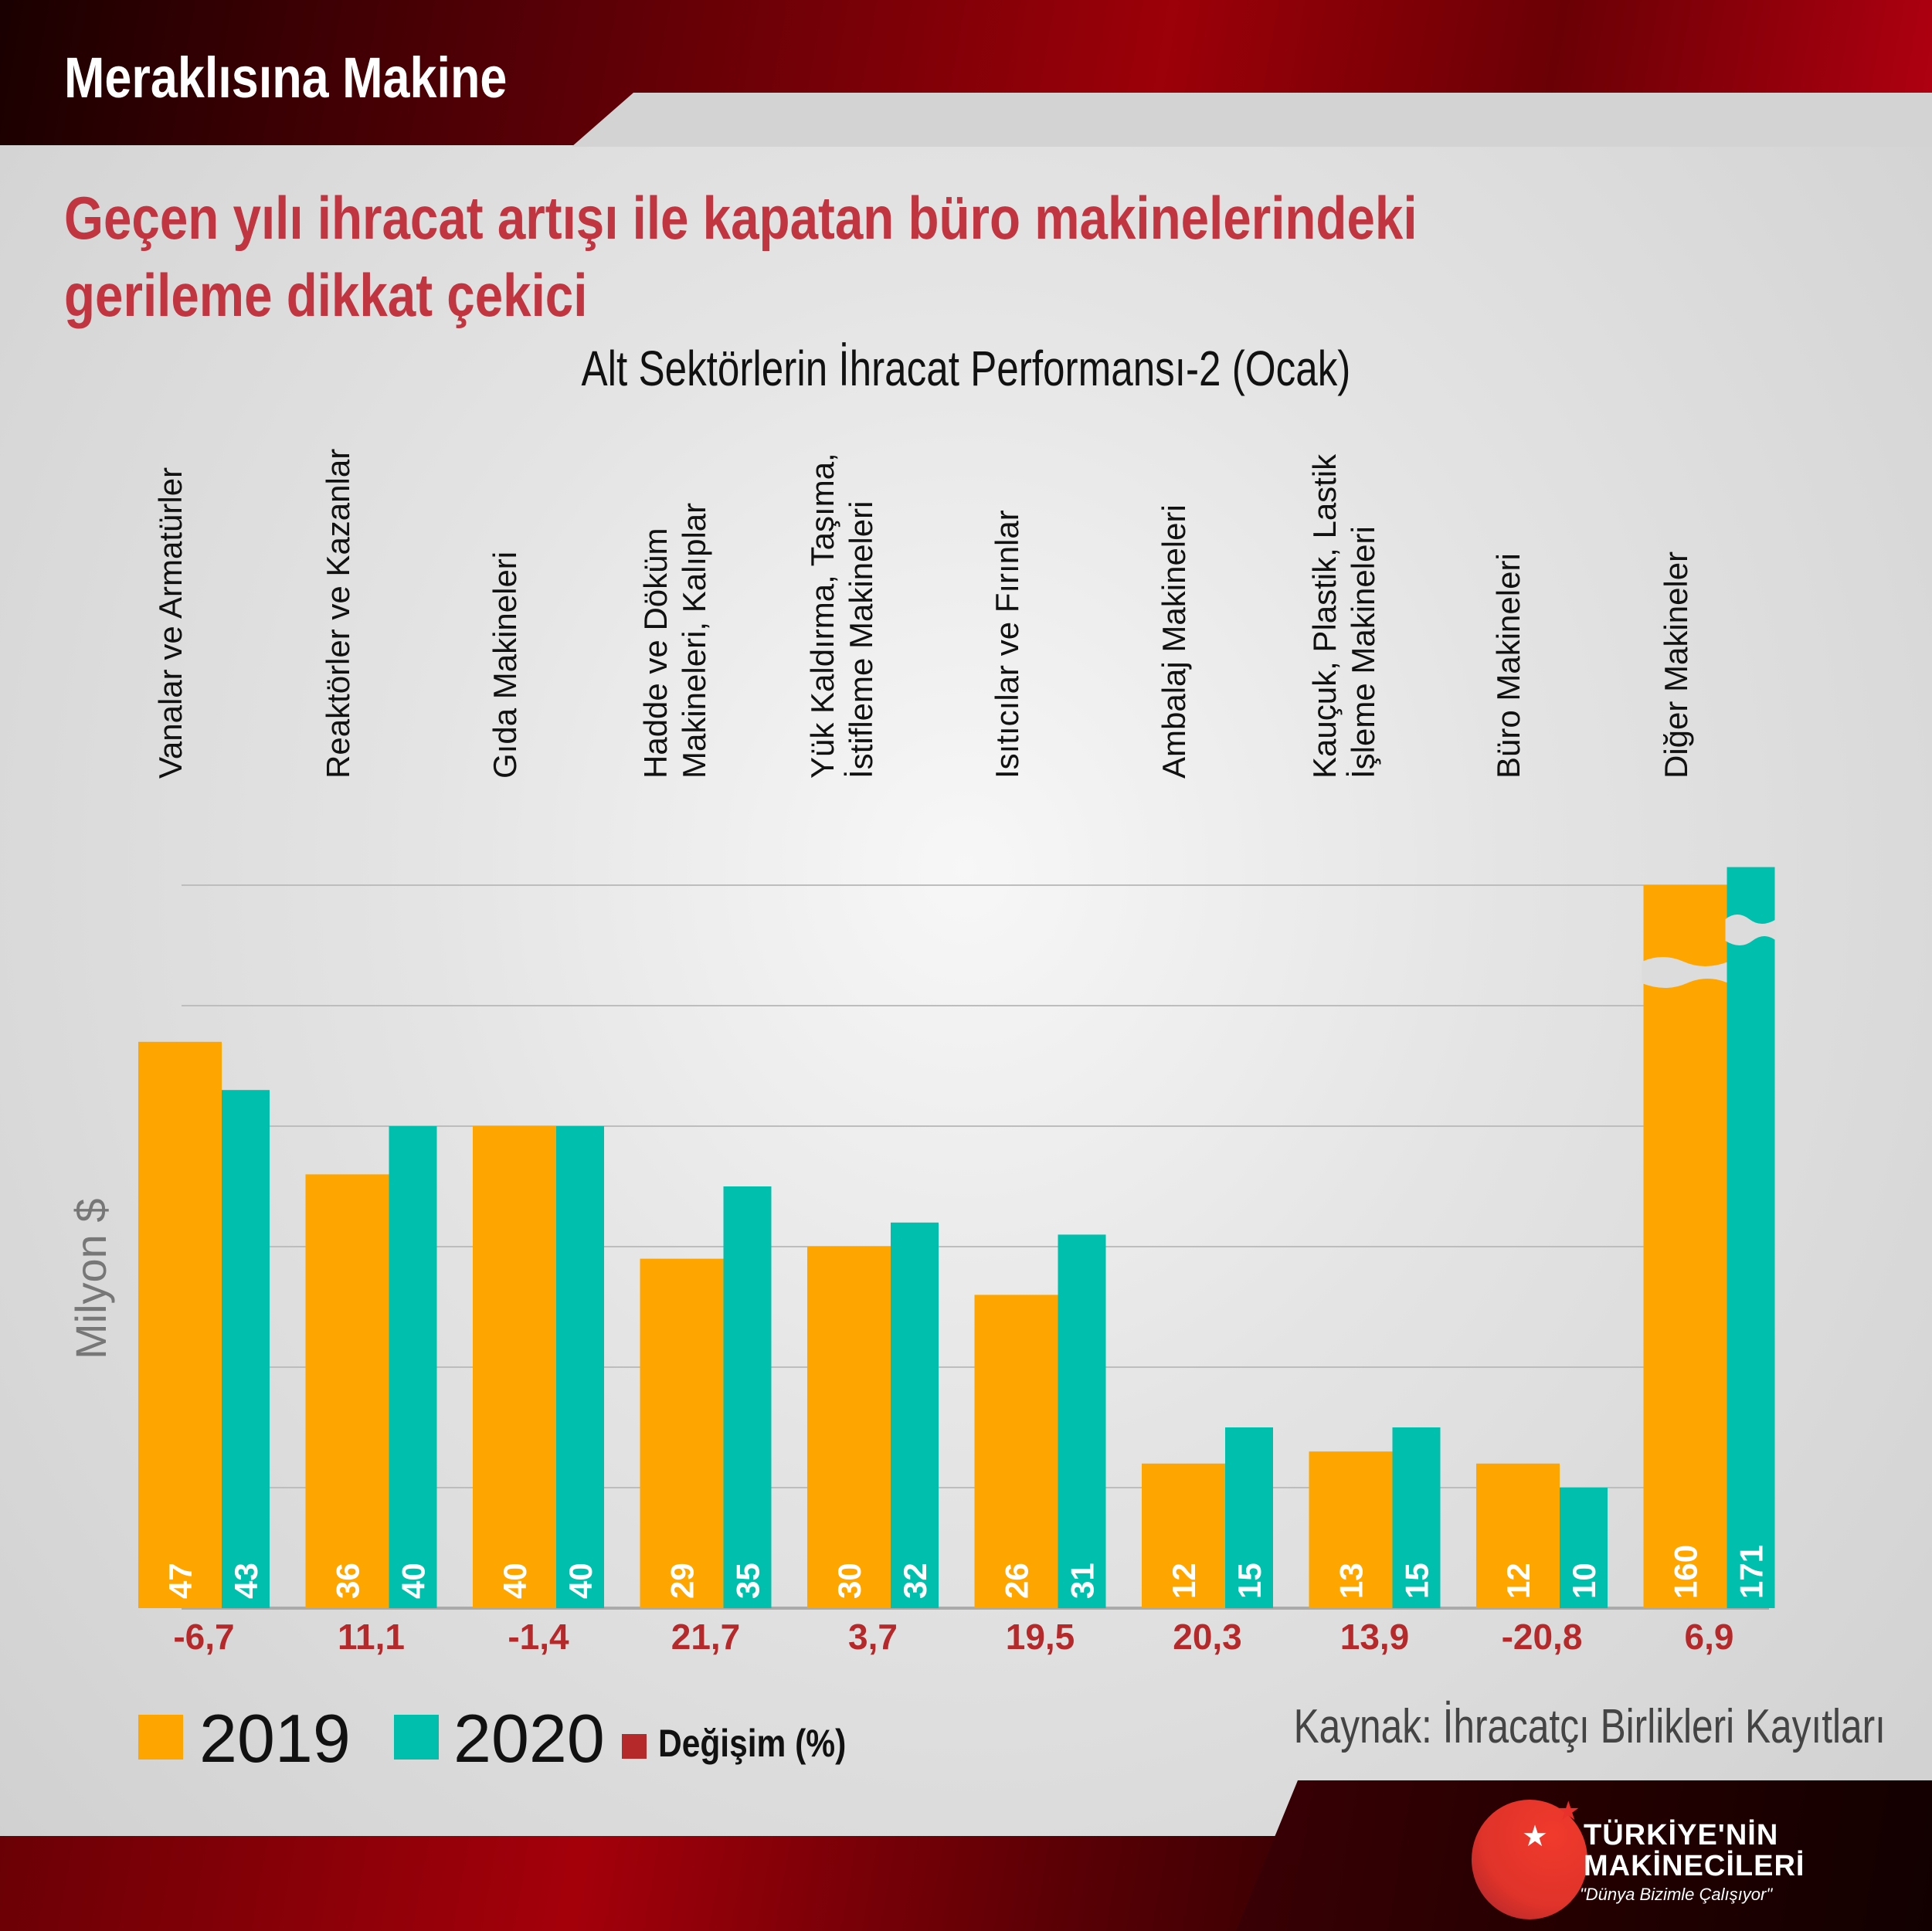 The image size is (1932, 1931). Describe the element at coordinates (1584, 1581) in the screenshot. I see `value-label-2020: 10` at that location.